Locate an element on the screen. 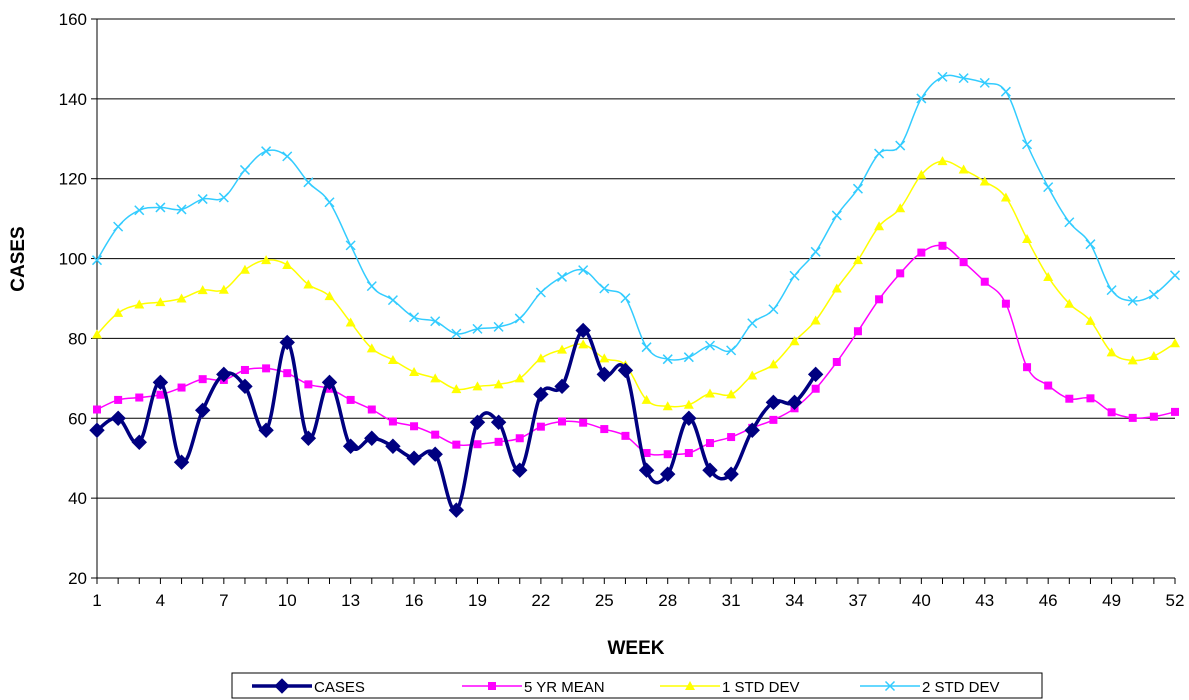 The image size is (1189, 700). x-tick-label: 40 is located at coordinates (921, 600).